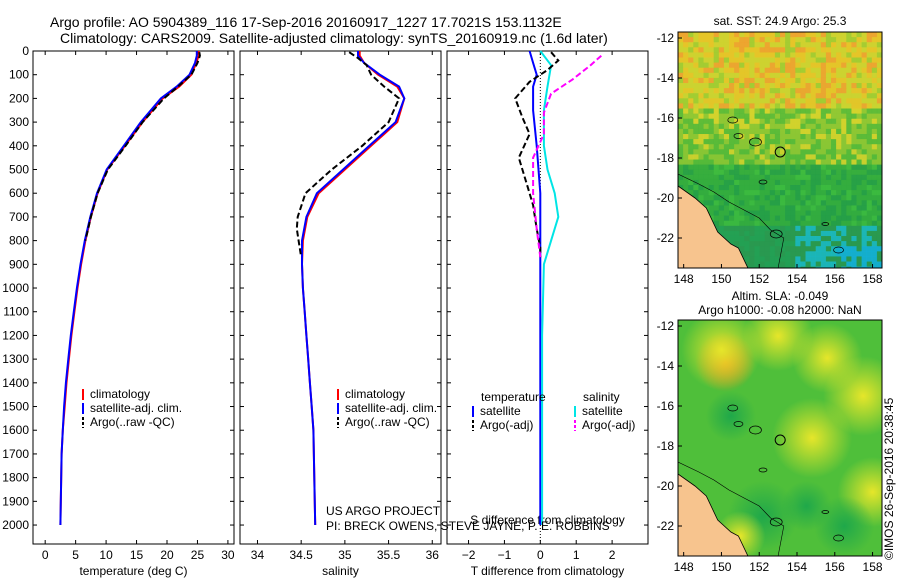 This screenshot has width=900, height=580. What do you see at coordinates (567, 156) in the screenshot?
I see `series-salinity-argo-adj-` at bounding box center [567, 156].